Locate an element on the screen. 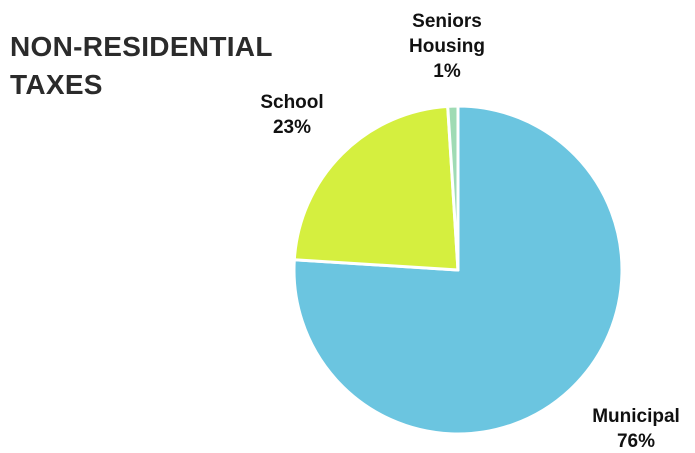  slice-1-label: Municipal is located at coordinates (636, 416).